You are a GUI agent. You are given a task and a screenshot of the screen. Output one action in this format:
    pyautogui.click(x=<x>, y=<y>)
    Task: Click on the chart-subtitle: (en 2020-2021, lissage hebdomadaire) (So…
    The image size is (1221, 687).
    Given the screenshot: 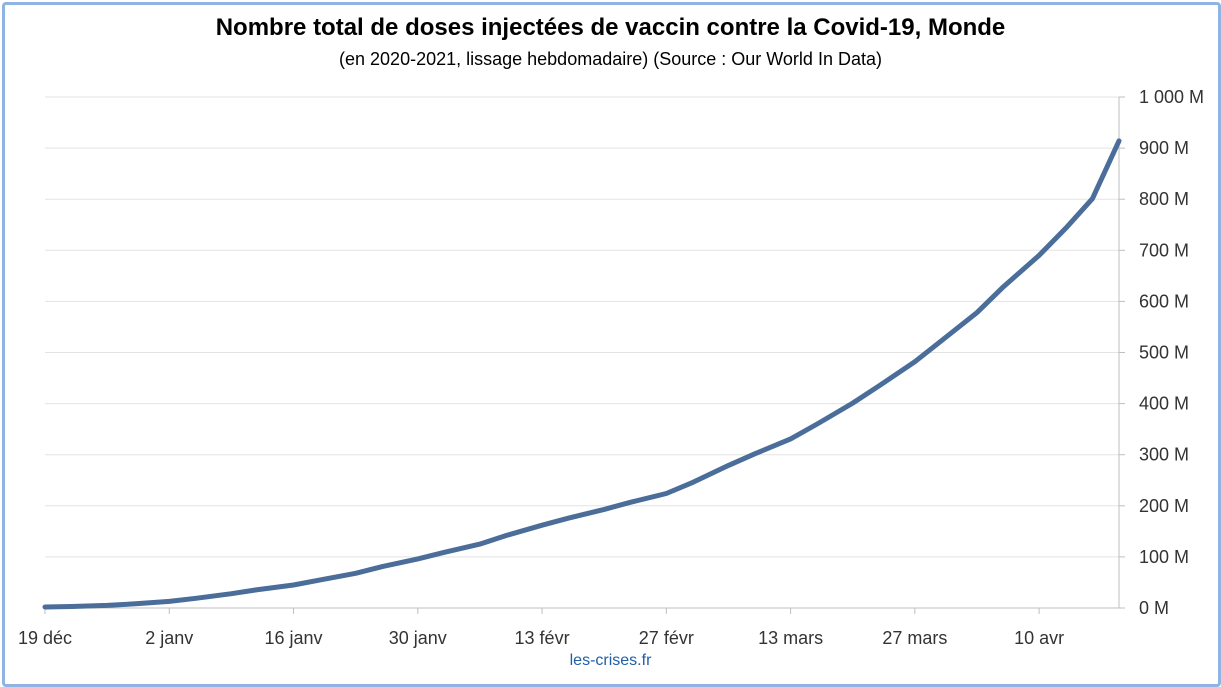 What is the action you would take?
    pyautogui.click(x=610, y=59)
    